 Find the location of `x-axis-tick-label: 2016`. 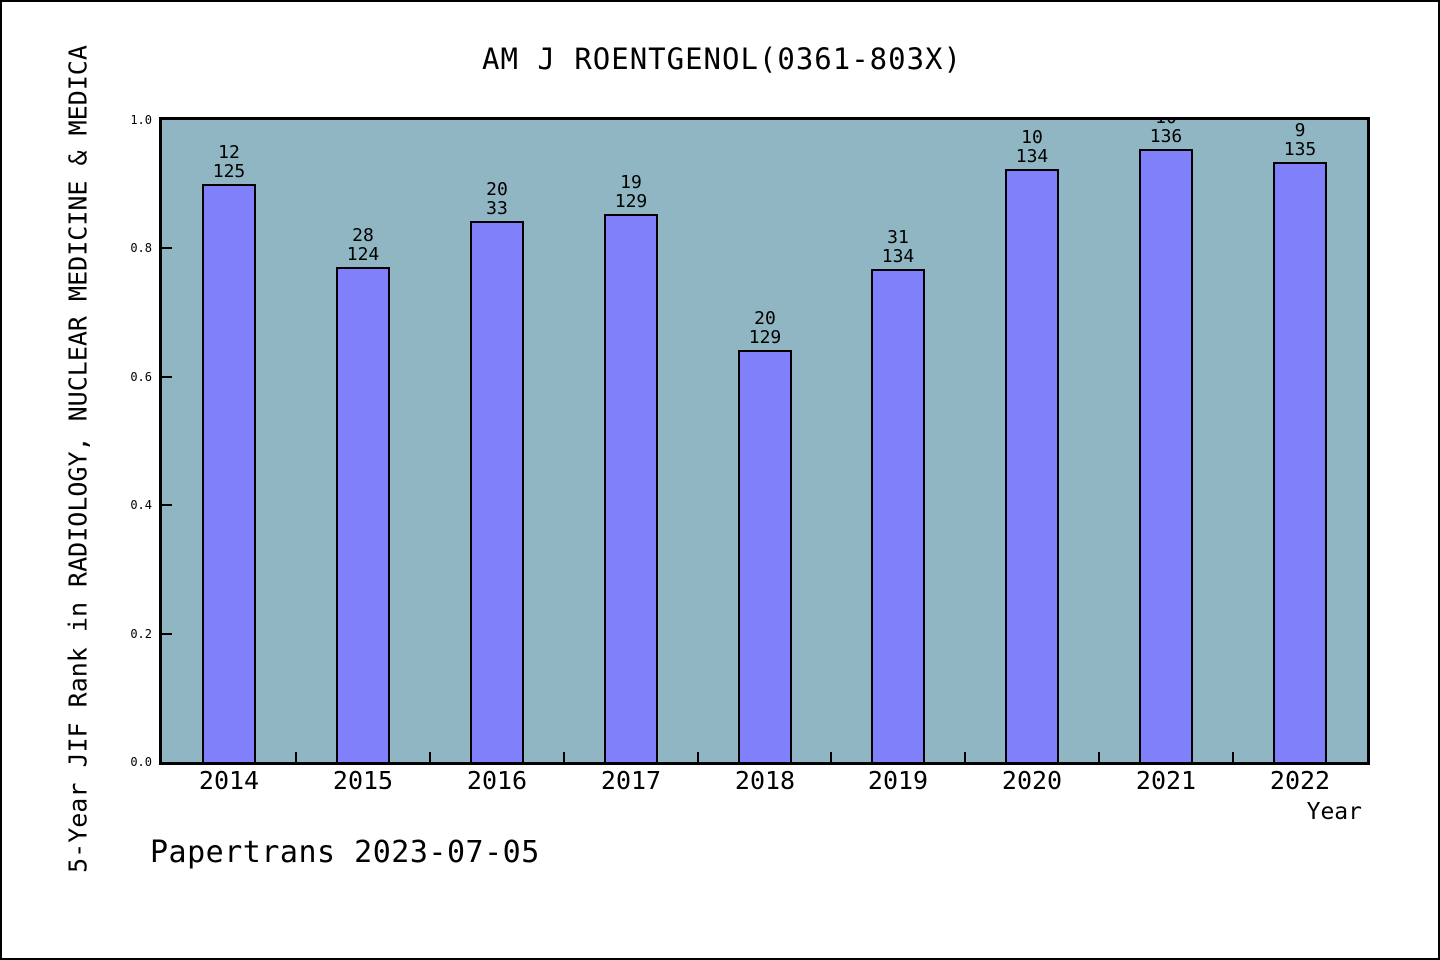

x-axis-tick-label: 2016 is located at coordinates (497, 780).